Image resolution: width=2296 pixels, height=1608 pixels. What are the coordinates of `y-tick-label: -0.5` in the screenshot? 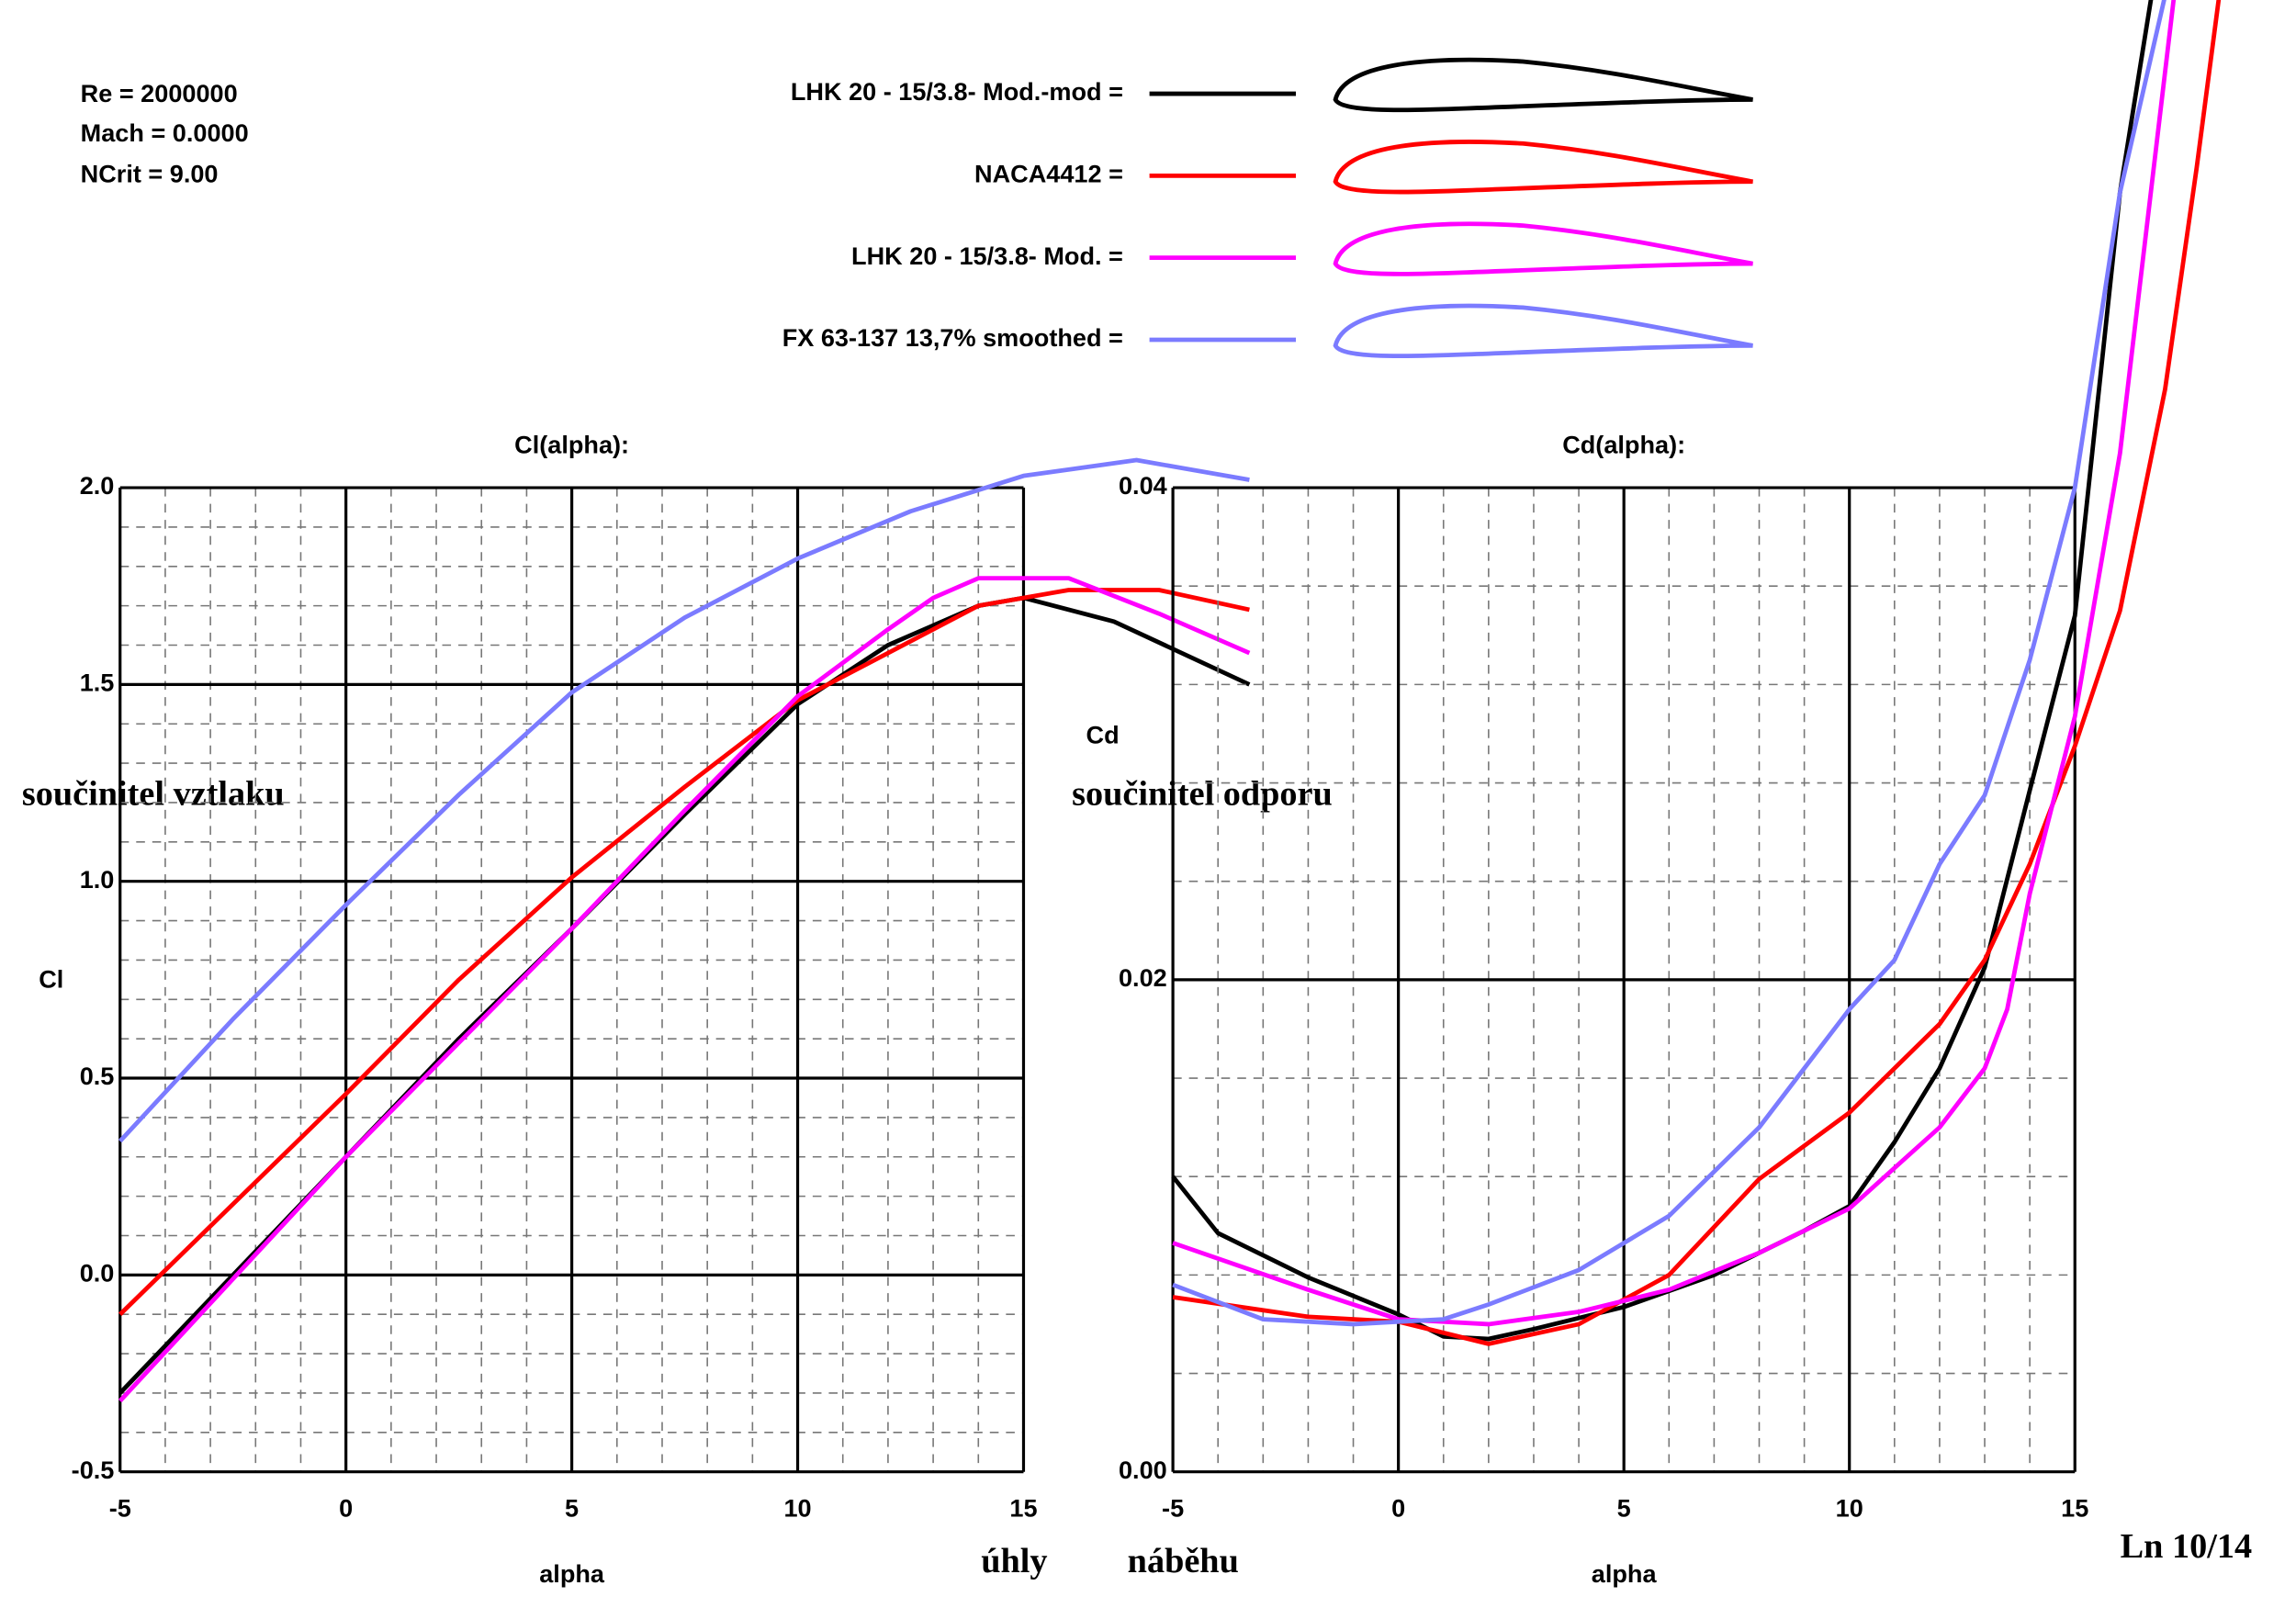 It's located at (93, 1470).